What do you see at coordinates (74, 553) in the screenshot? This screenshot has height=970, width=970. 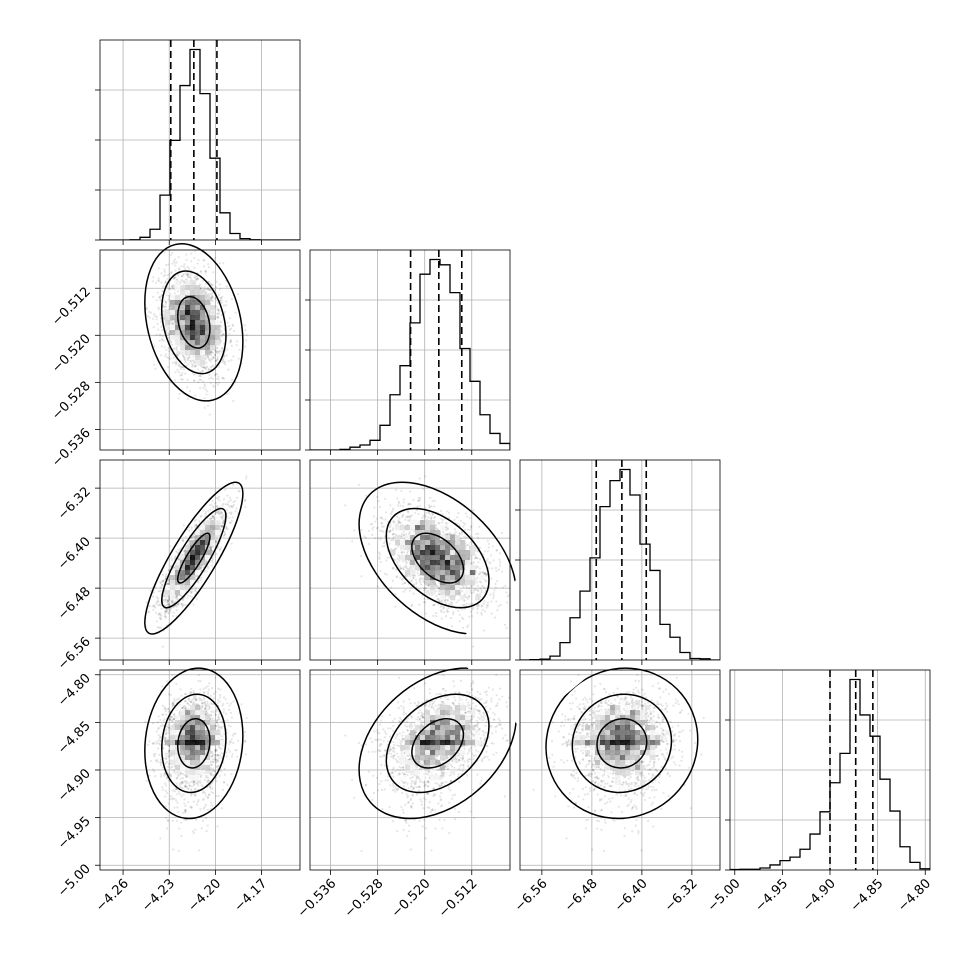 I see `y-tick-label: −6.40` at bounding box center [74, 553].